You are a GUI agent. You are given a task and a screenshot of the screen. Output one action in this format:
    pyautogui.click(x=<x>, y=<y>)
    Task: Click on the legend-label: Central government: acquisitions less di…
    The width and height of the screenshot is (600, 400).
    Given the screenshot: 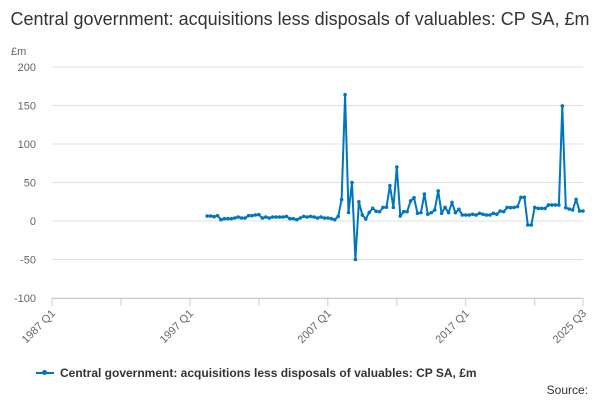 What is the action you would take?
    pyautogui.click(x=268, y=373)
    